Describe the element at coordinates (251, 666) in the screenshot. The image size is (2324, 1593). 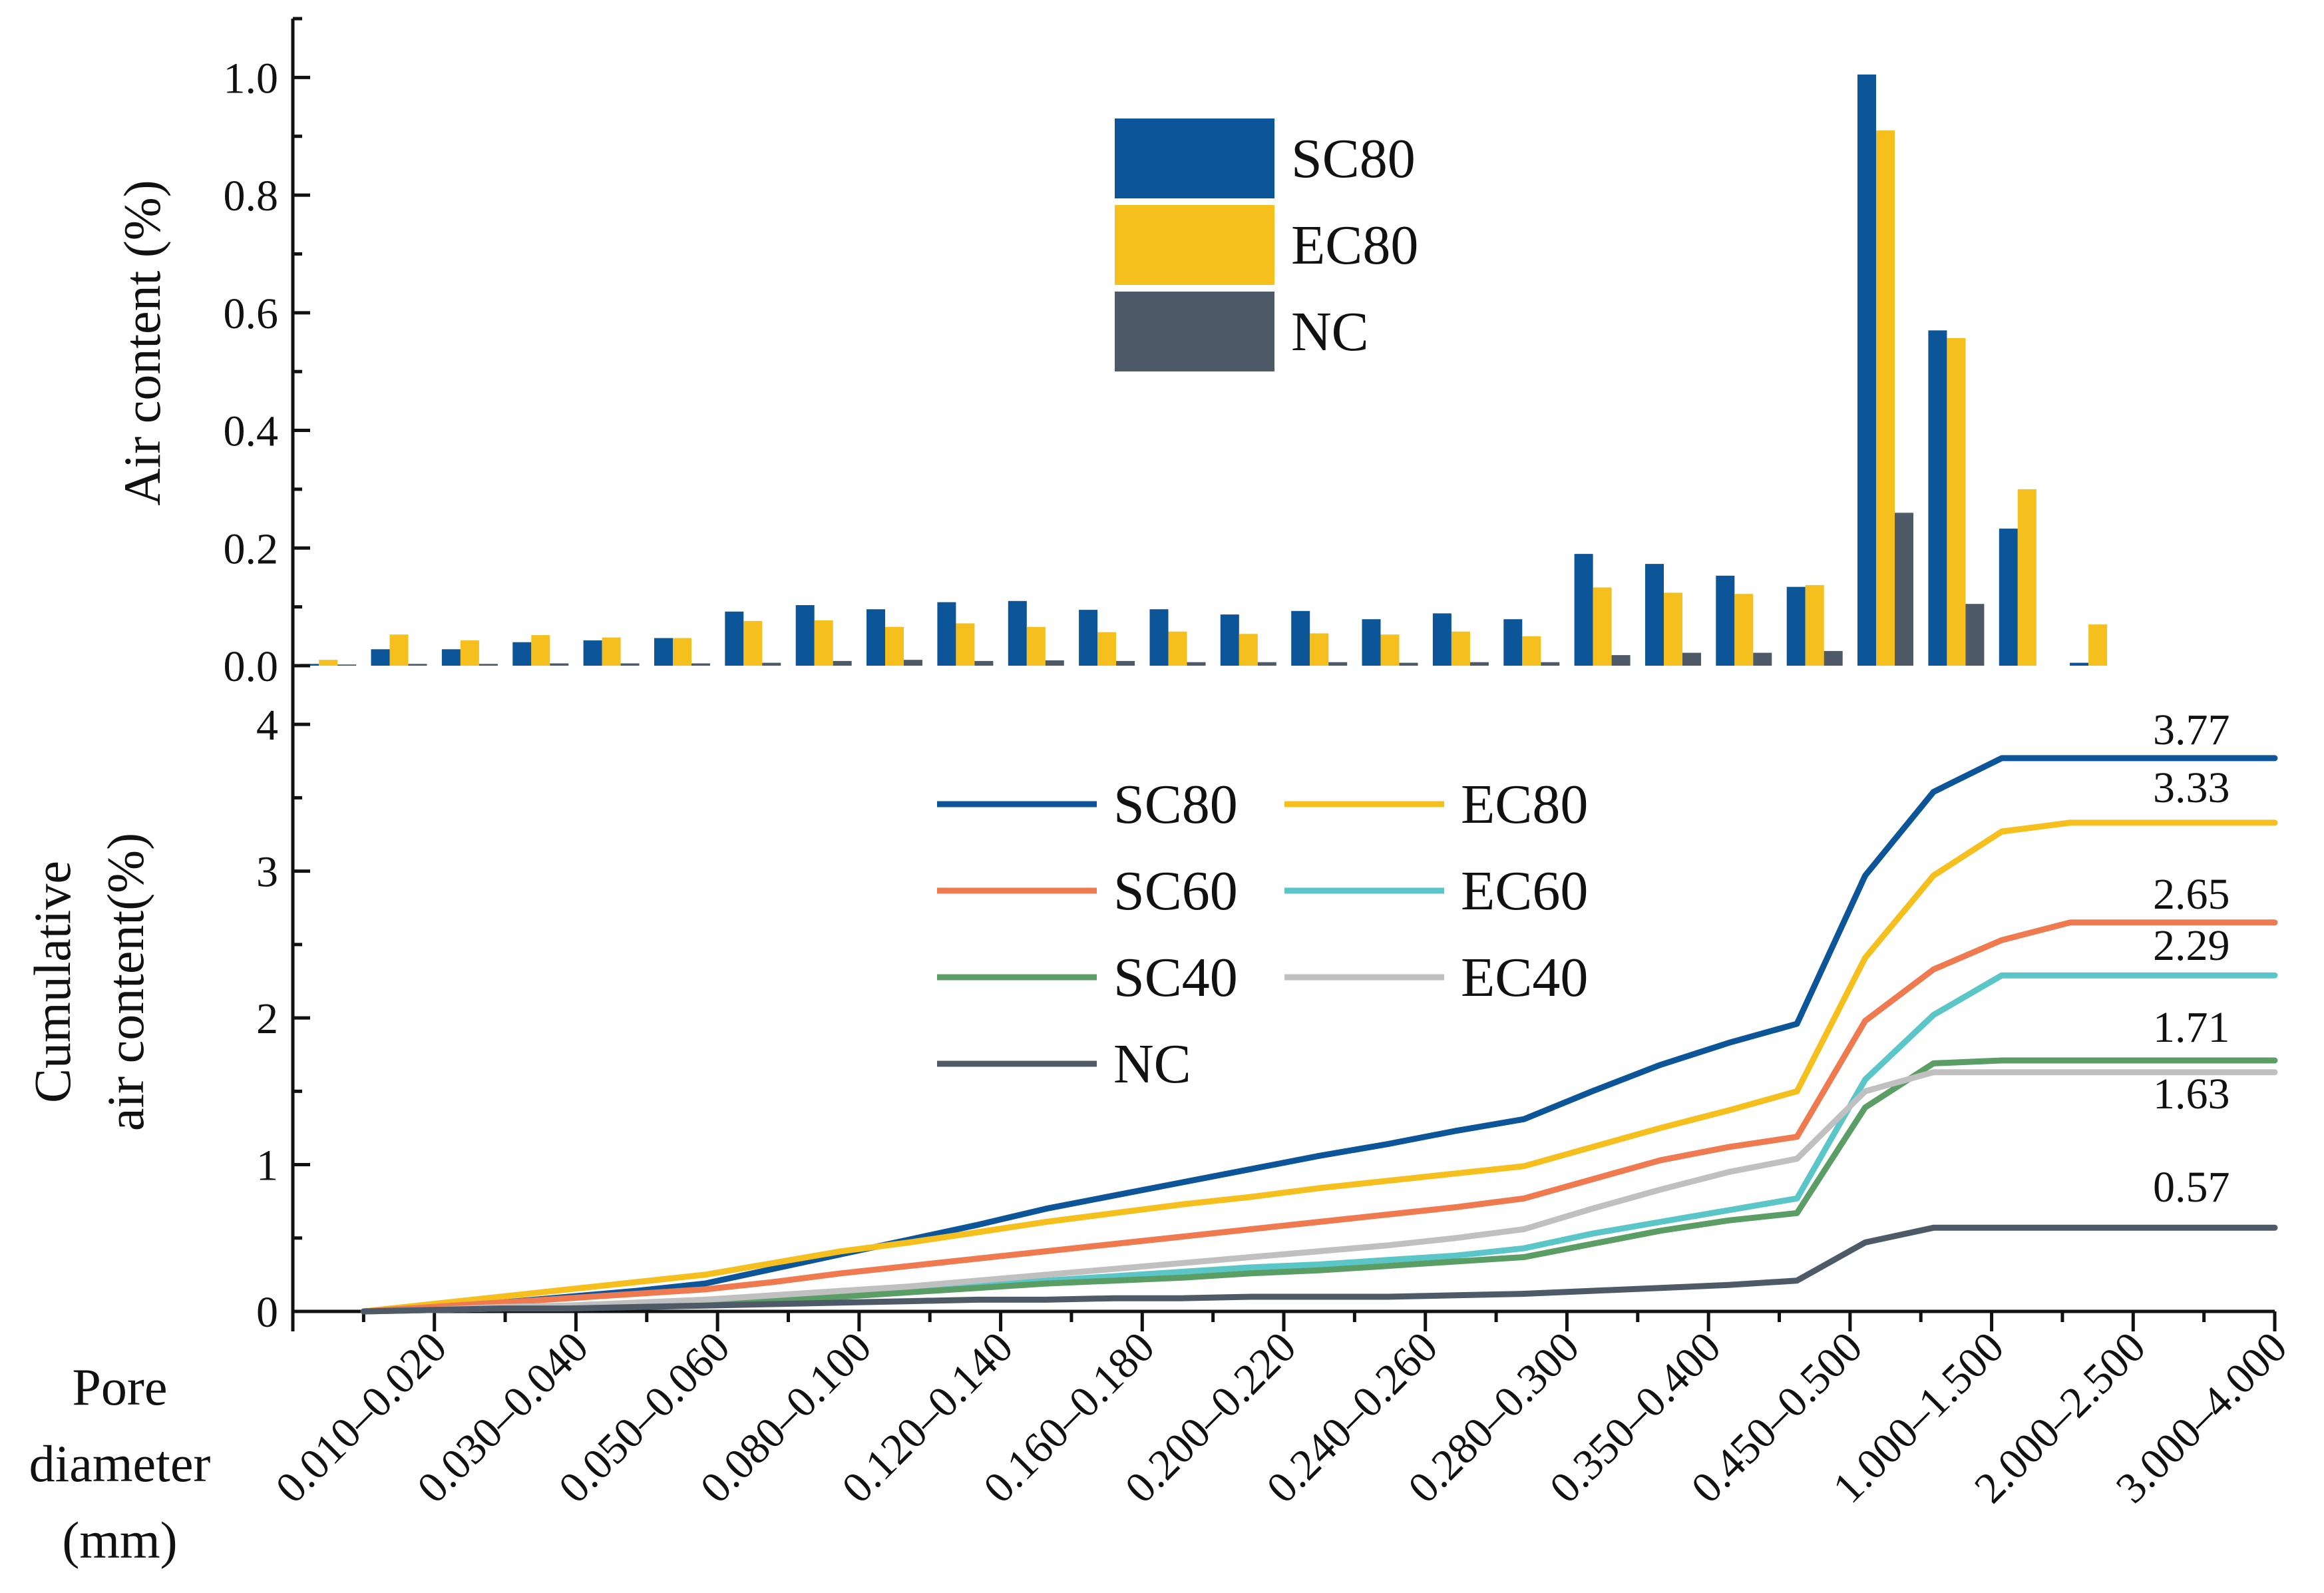
I see `bar-y-tick-label-0: 0.0` at that location.